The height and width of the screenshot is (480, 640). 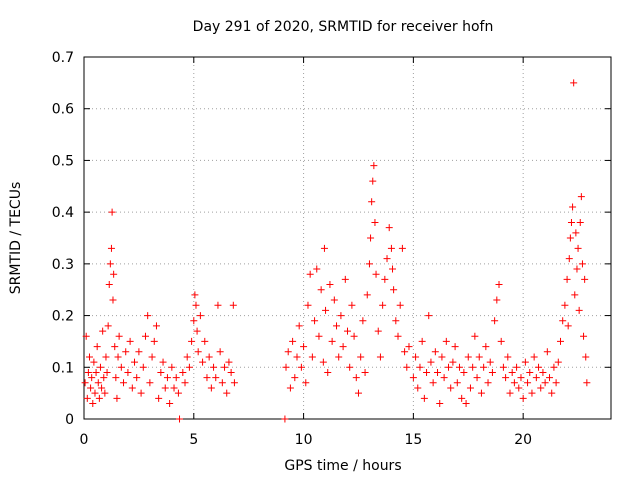 What do you see at coordinates (193, 440) in the screenshot?
I see `x-tick-label: 5` at bounding box center [193, 440].